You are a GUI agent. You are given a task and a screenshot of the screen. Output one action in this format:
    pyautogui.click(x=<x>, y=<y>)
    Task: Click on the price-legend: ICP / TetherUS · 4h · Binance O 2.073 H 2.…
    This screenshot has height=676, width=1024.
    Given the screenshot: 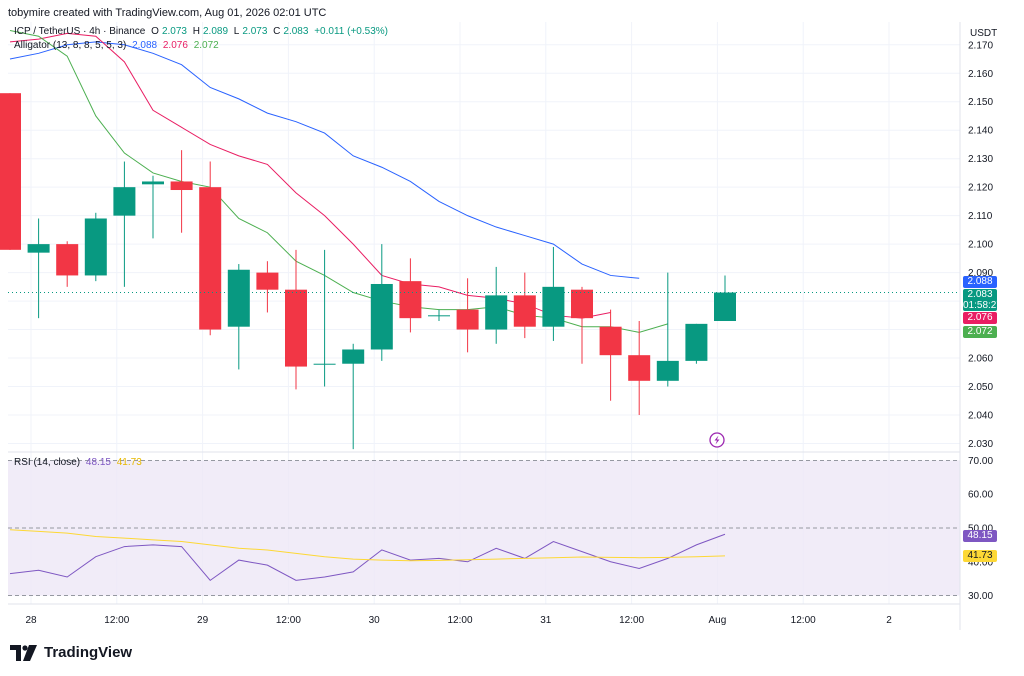 What is the action you would take?
    pyautogui.click(x=202, y=31)
    